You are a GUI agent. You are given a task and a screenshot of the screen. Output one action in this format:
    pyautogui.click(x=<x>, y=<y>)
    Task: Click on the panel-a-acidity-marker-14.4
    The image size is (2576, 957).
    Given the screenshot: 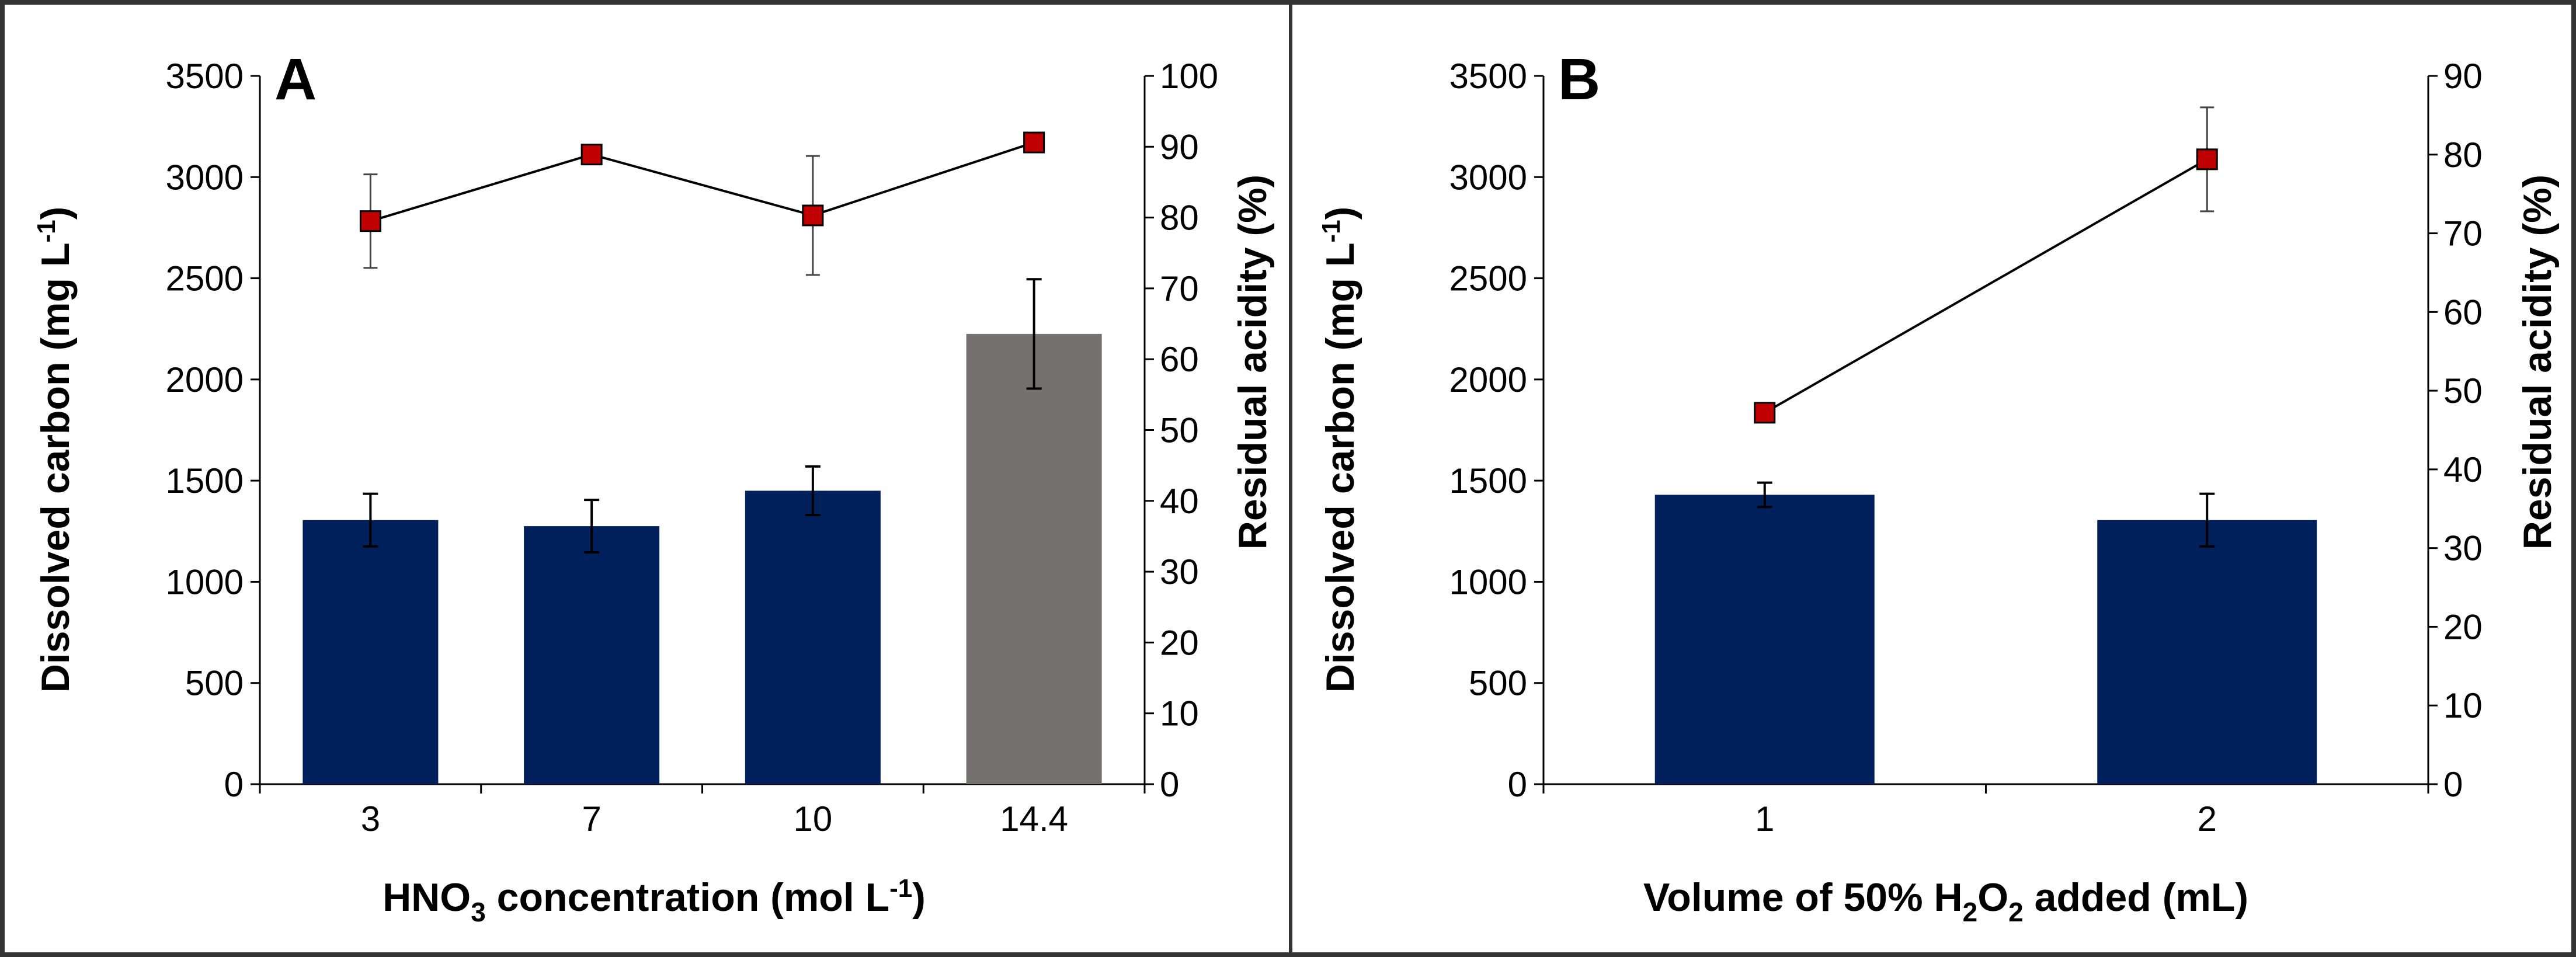 What is the action you would take?
    pyautogui.click(x=1034, y=143)
    